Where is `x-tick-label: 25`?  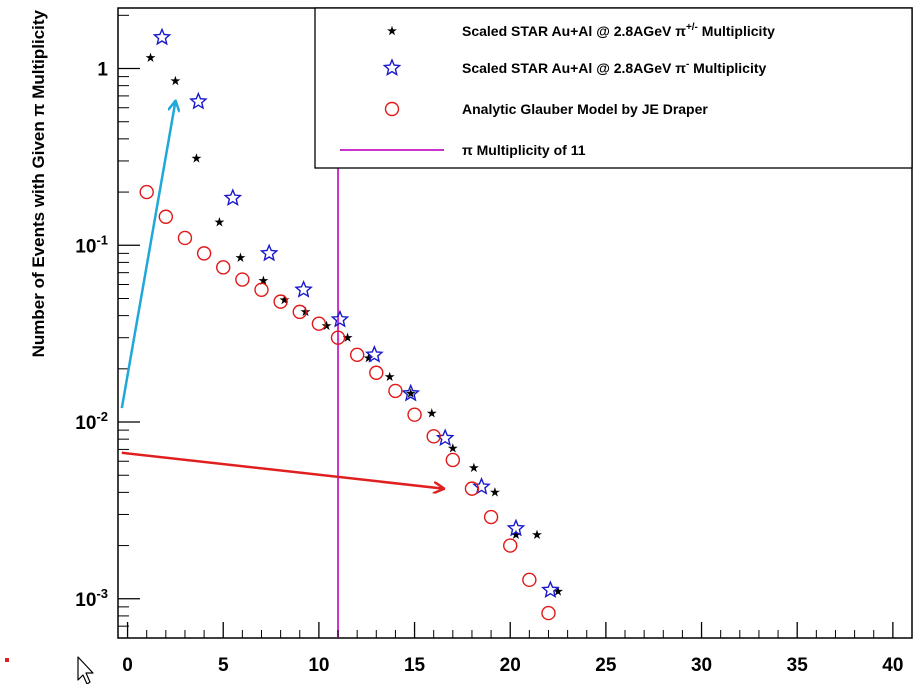
x-tick-label: 25 is located at coordinates (606, 665).